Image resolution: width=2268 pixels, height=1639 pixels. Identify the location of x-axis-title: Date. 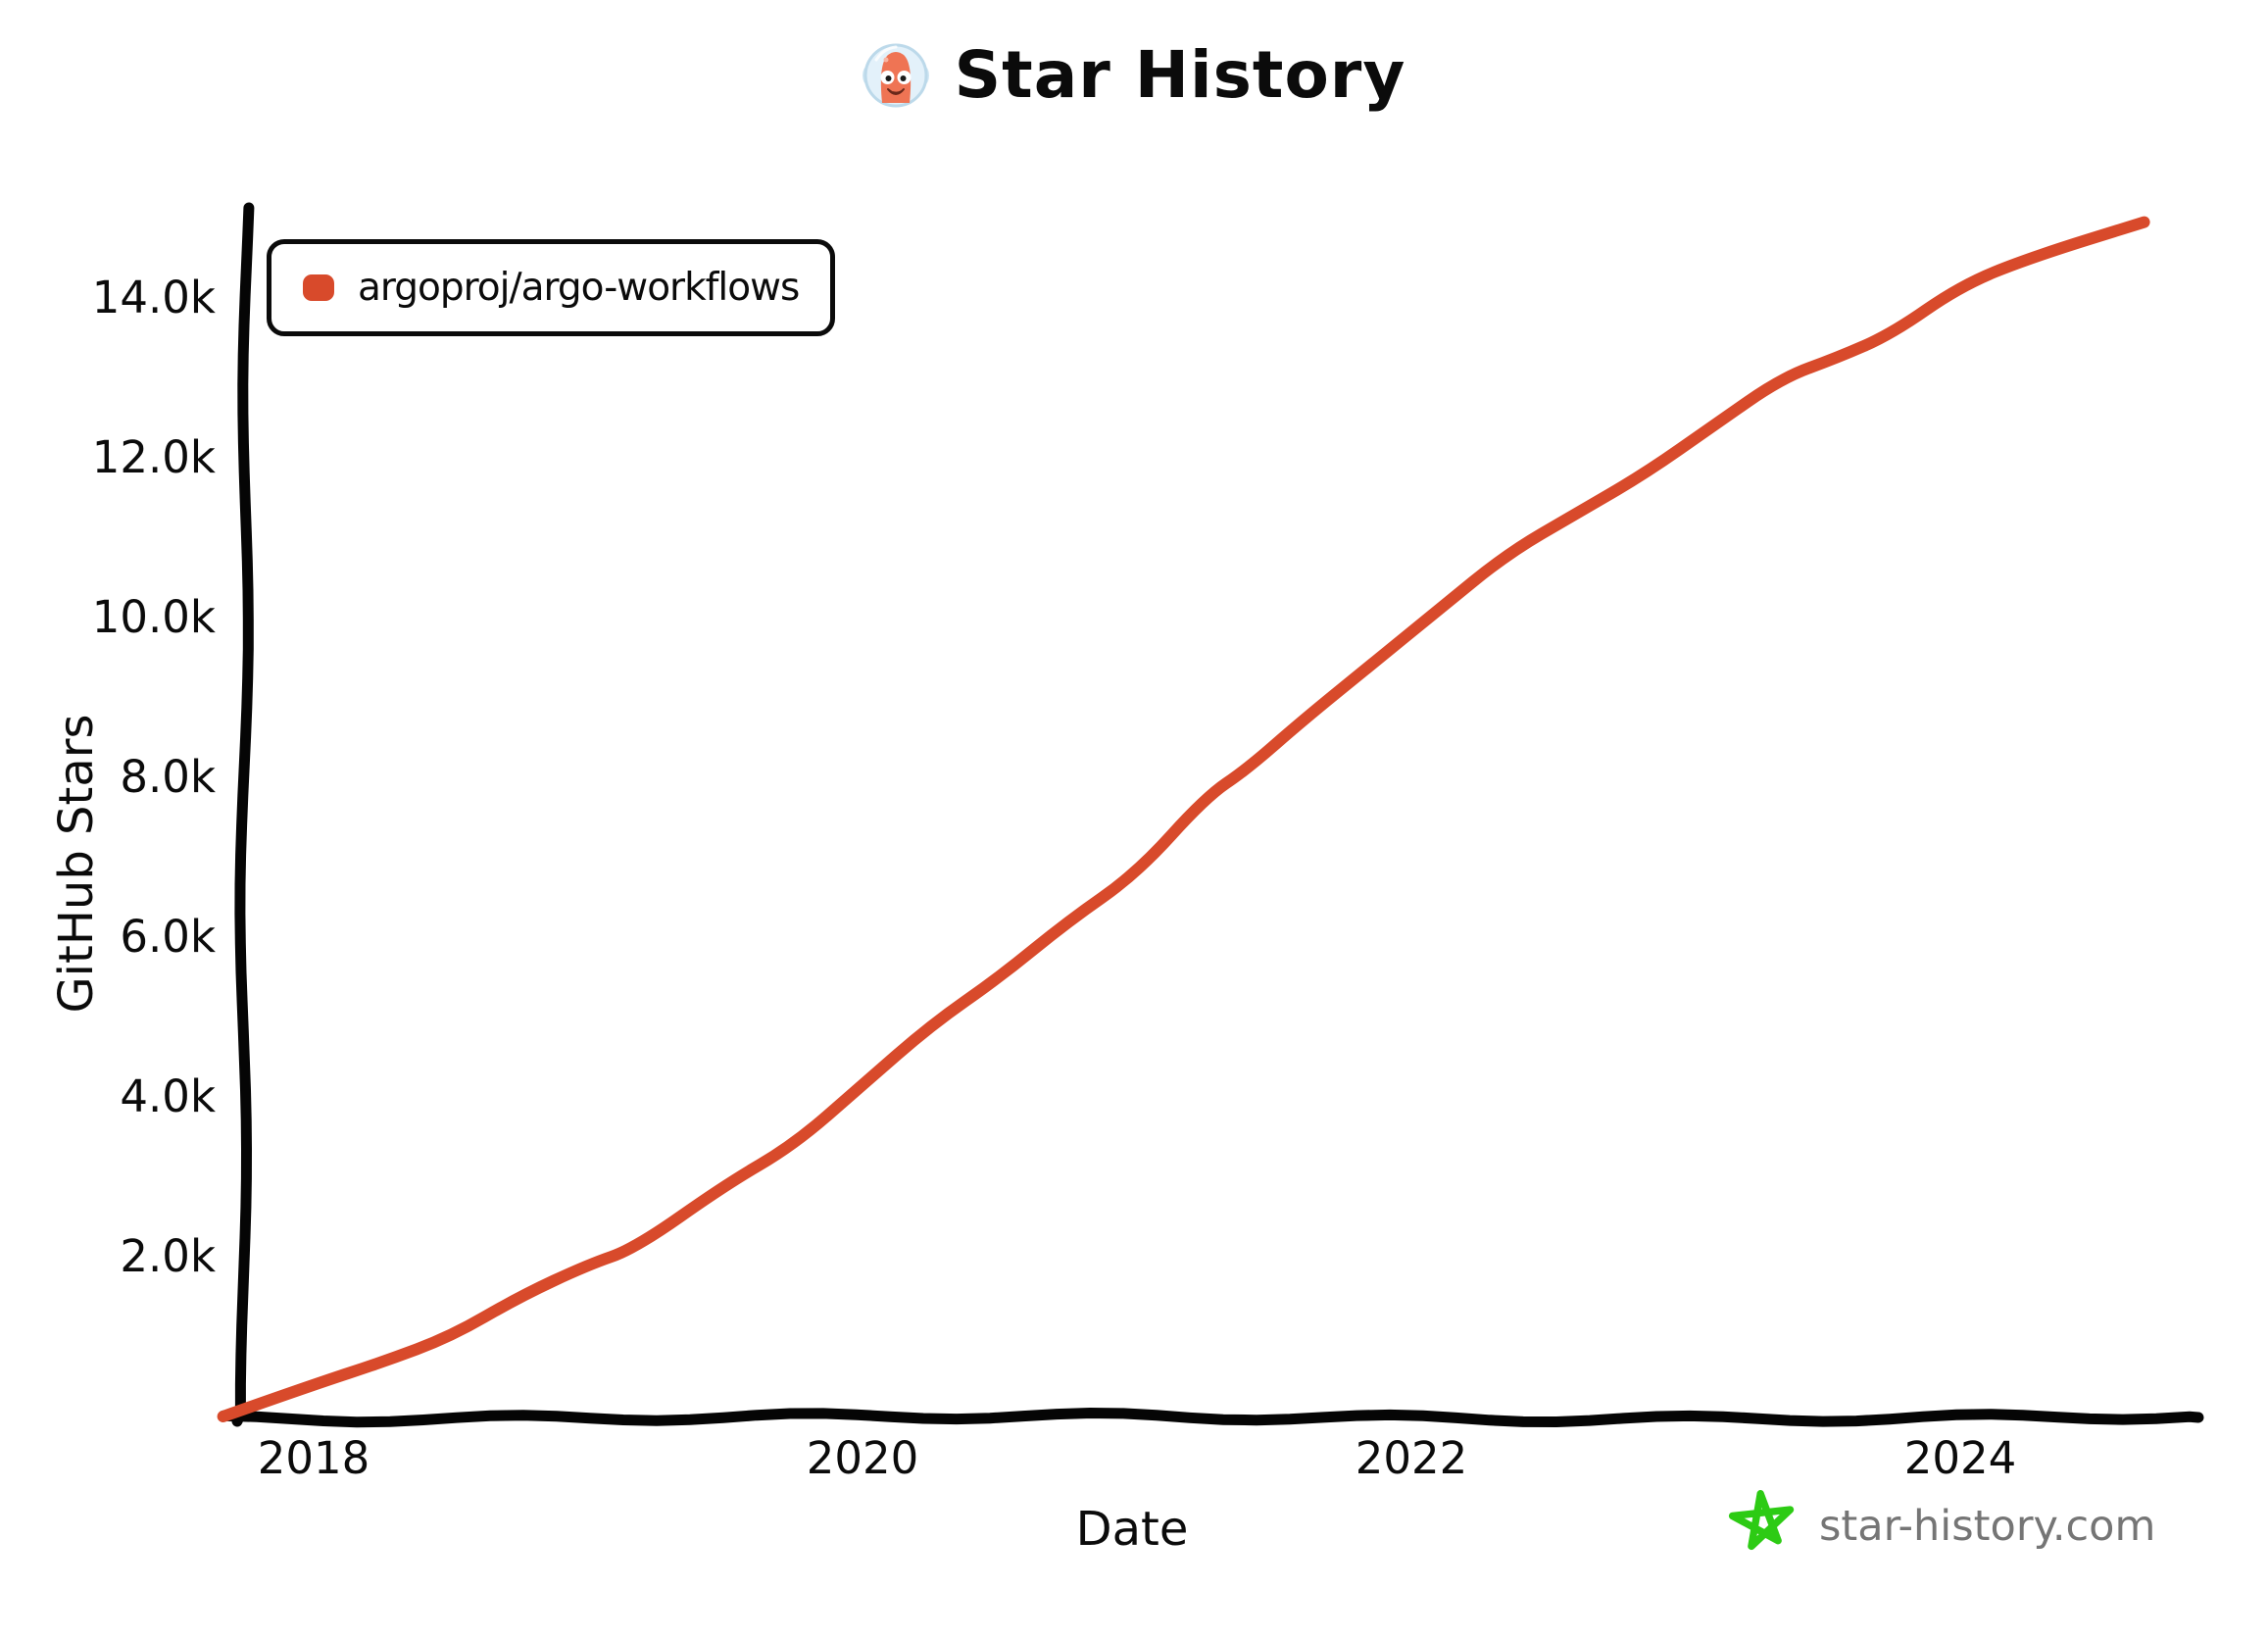
(1132, 1530).